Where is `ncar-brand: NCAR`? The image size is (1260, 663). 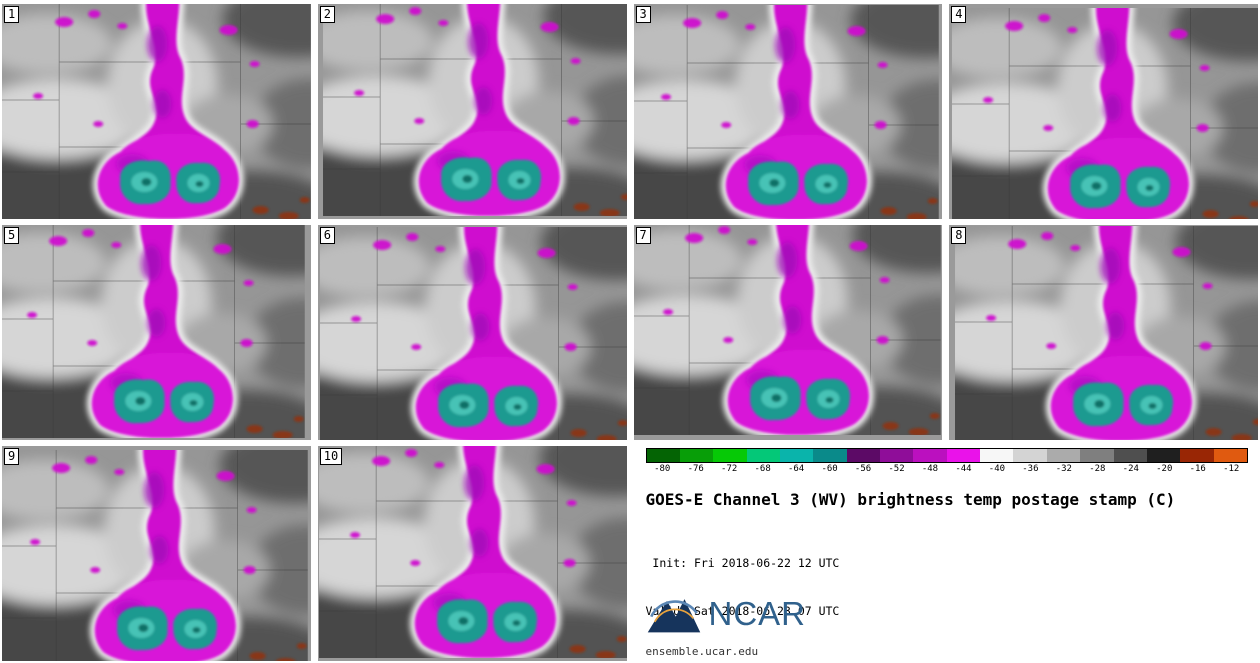 ncar-brand: NCAR is located at coordinates (726, 614).